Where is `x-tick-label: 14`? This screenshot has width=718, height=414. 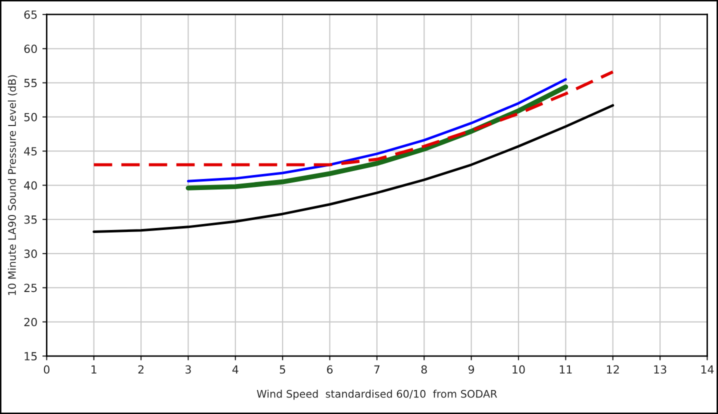 x-tick-label: 14 is located at coordinates (707, 369).